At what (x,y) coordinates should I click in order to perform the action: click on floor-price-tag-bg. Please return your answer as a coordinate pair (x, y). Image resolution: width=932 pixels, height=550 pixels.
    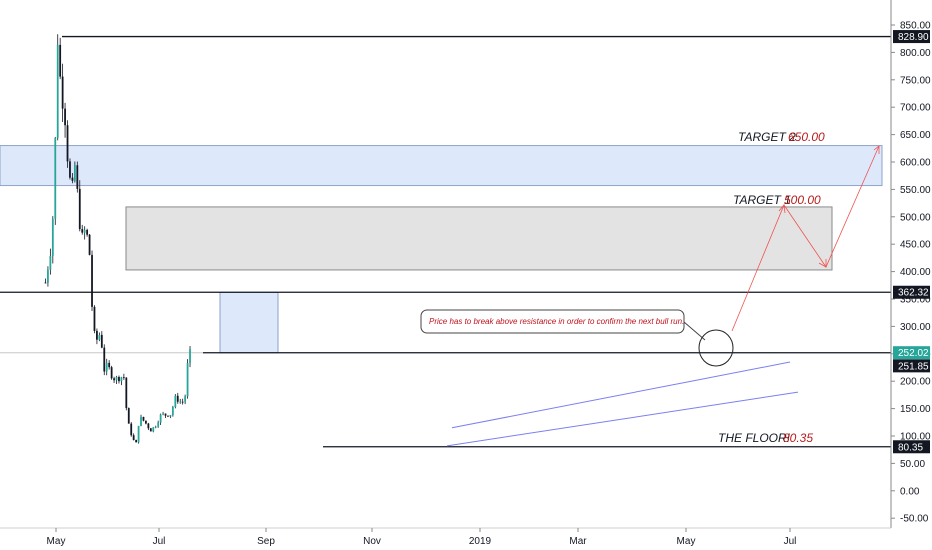
    Looking at the image, I should click on (911, 447).